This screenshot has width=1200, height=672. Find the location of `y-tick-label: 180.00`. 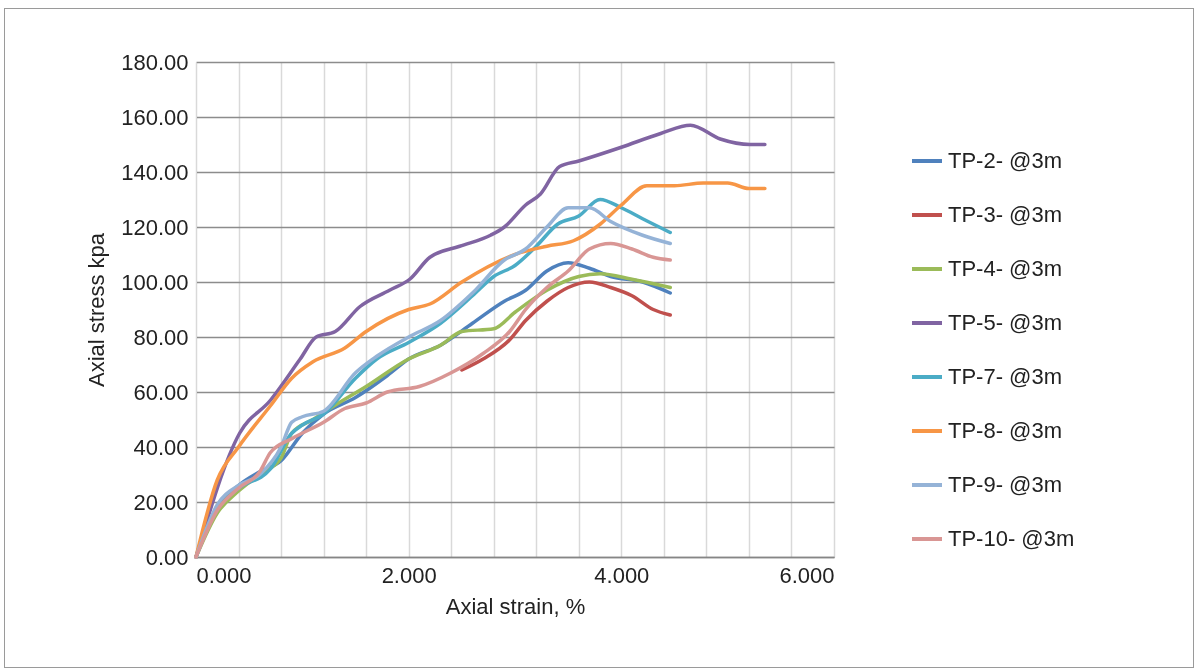

y-tick-label: 180.00 is located at coordinates (155, 62).